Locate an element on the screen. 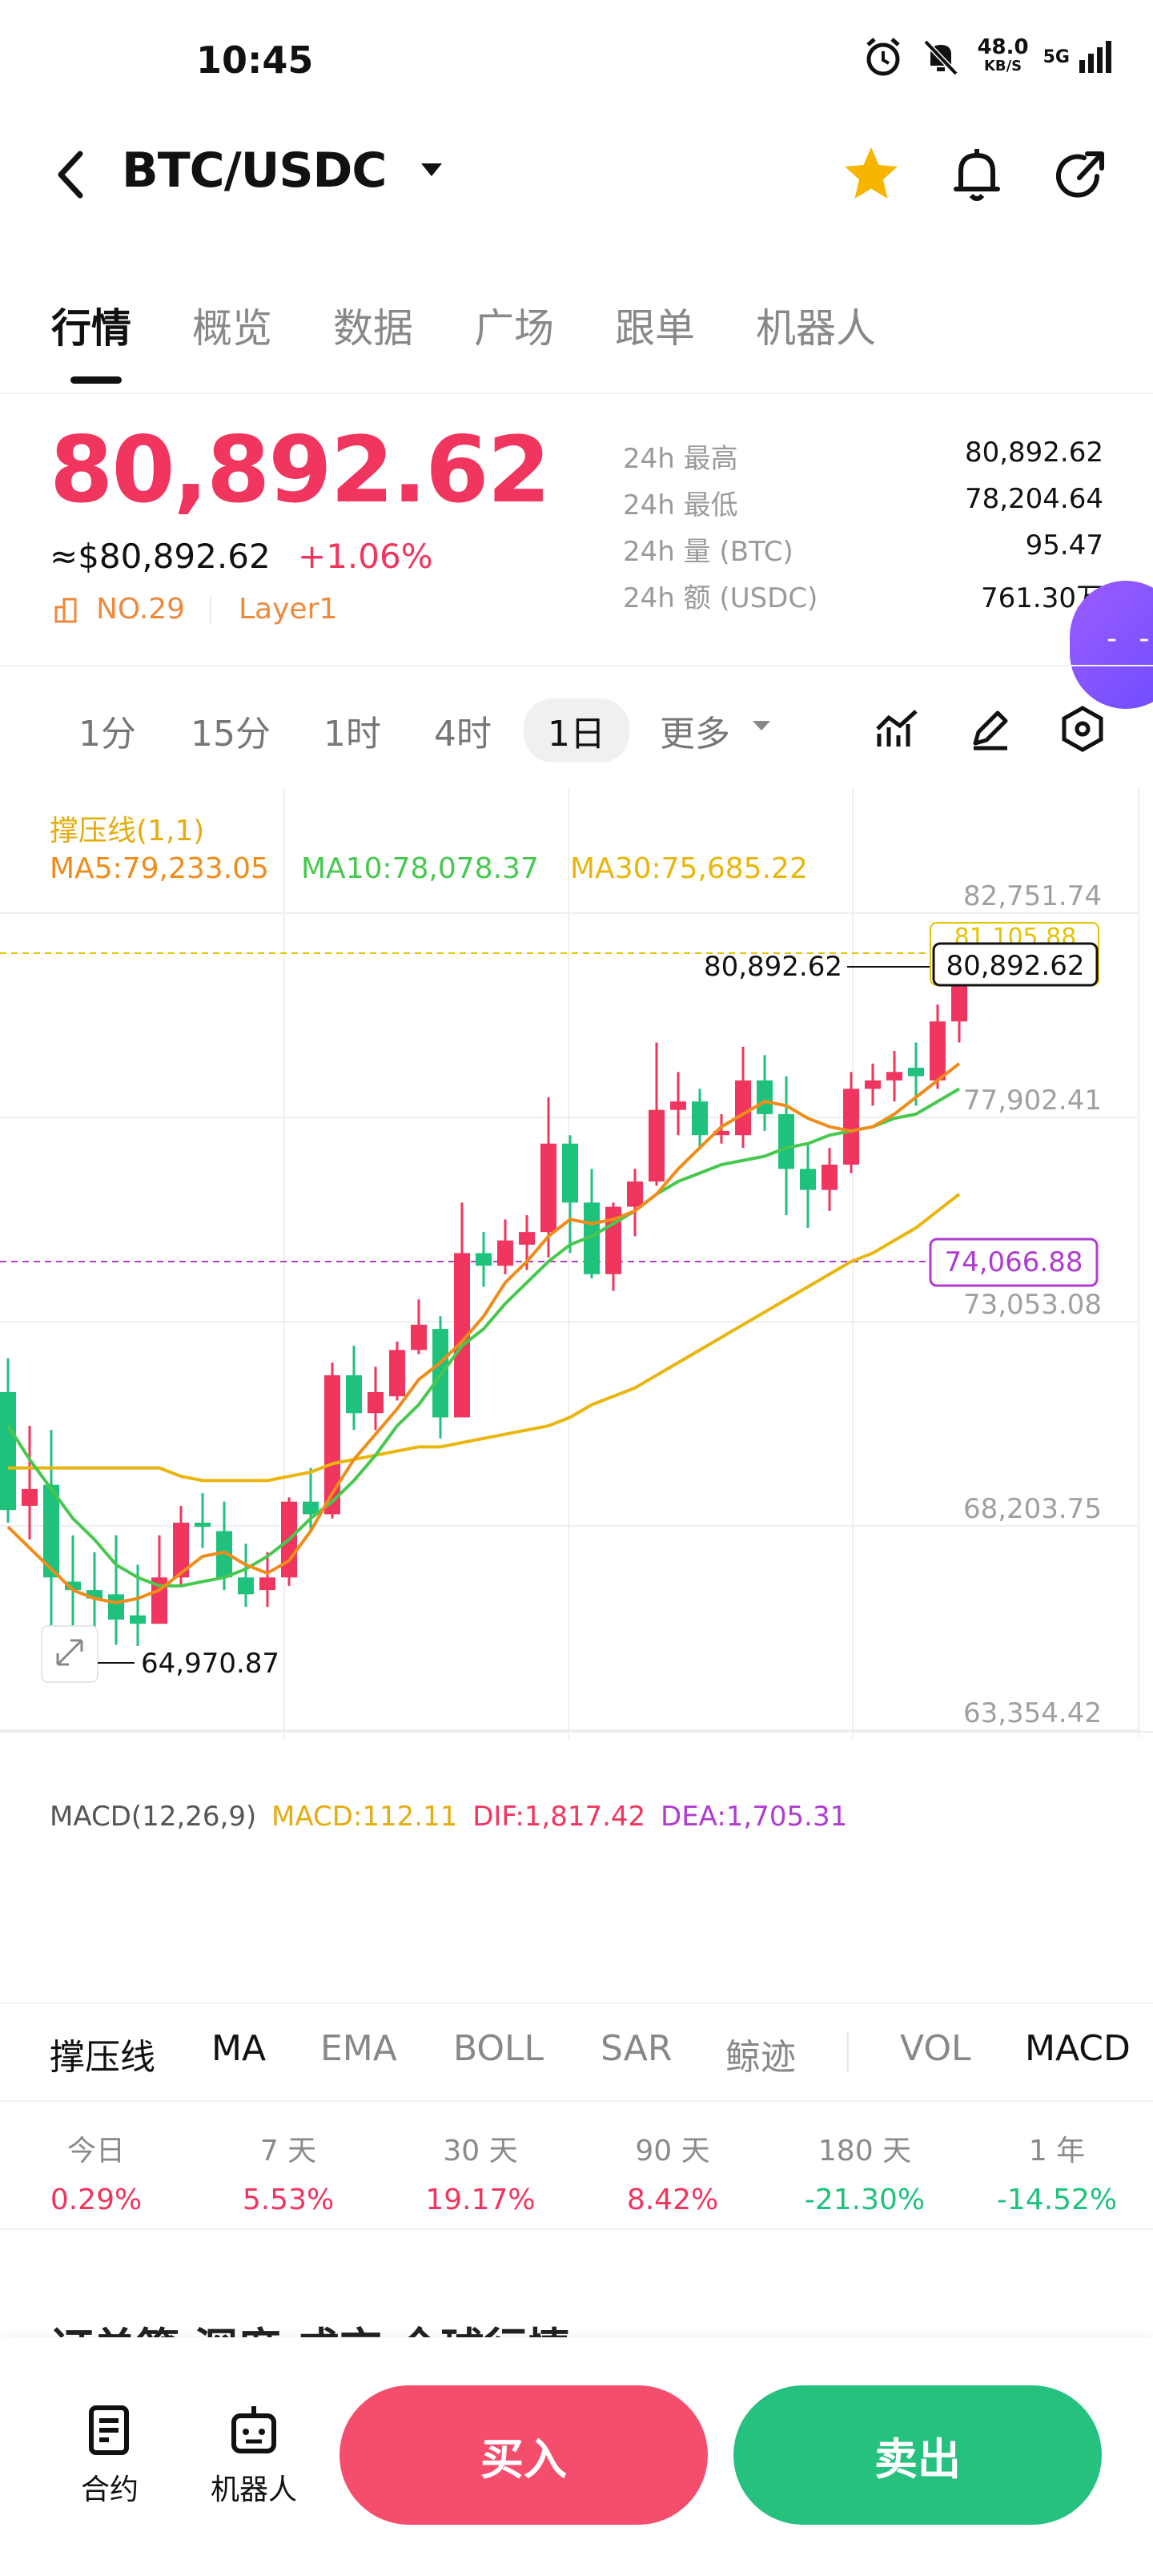  draw-pencil-icon is located at coordinates (989, 729).